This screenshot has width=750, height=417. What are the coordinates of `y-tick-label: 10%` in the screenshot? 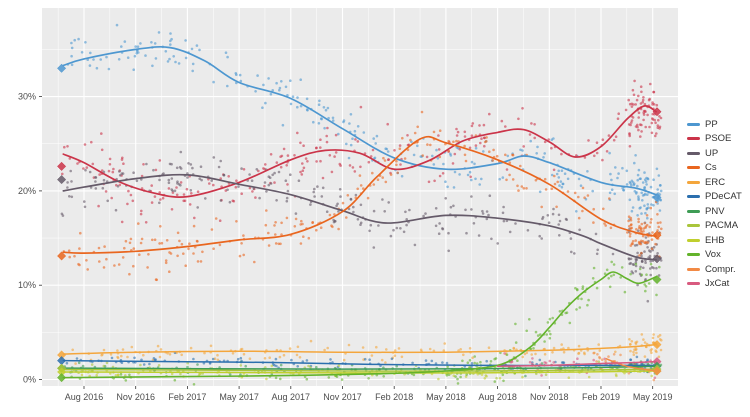 It's located at (27, 285).